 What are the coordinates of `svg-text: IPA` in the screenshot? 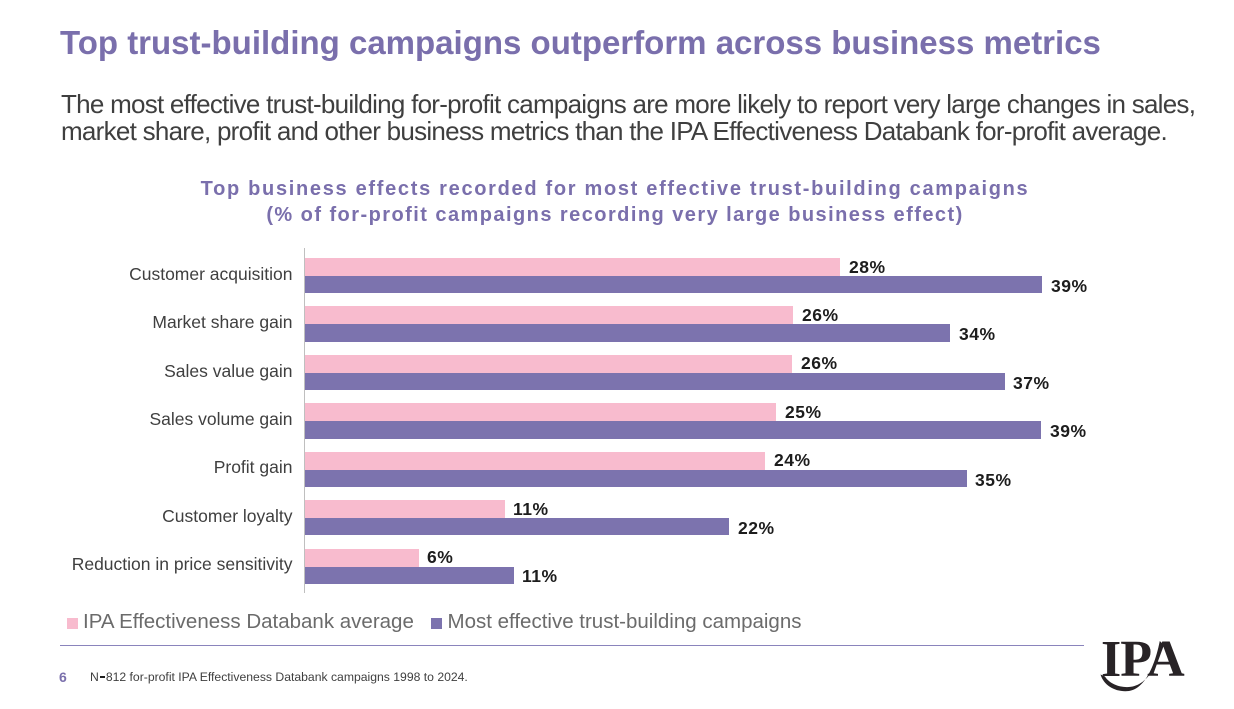 It's located at (1143, 661).